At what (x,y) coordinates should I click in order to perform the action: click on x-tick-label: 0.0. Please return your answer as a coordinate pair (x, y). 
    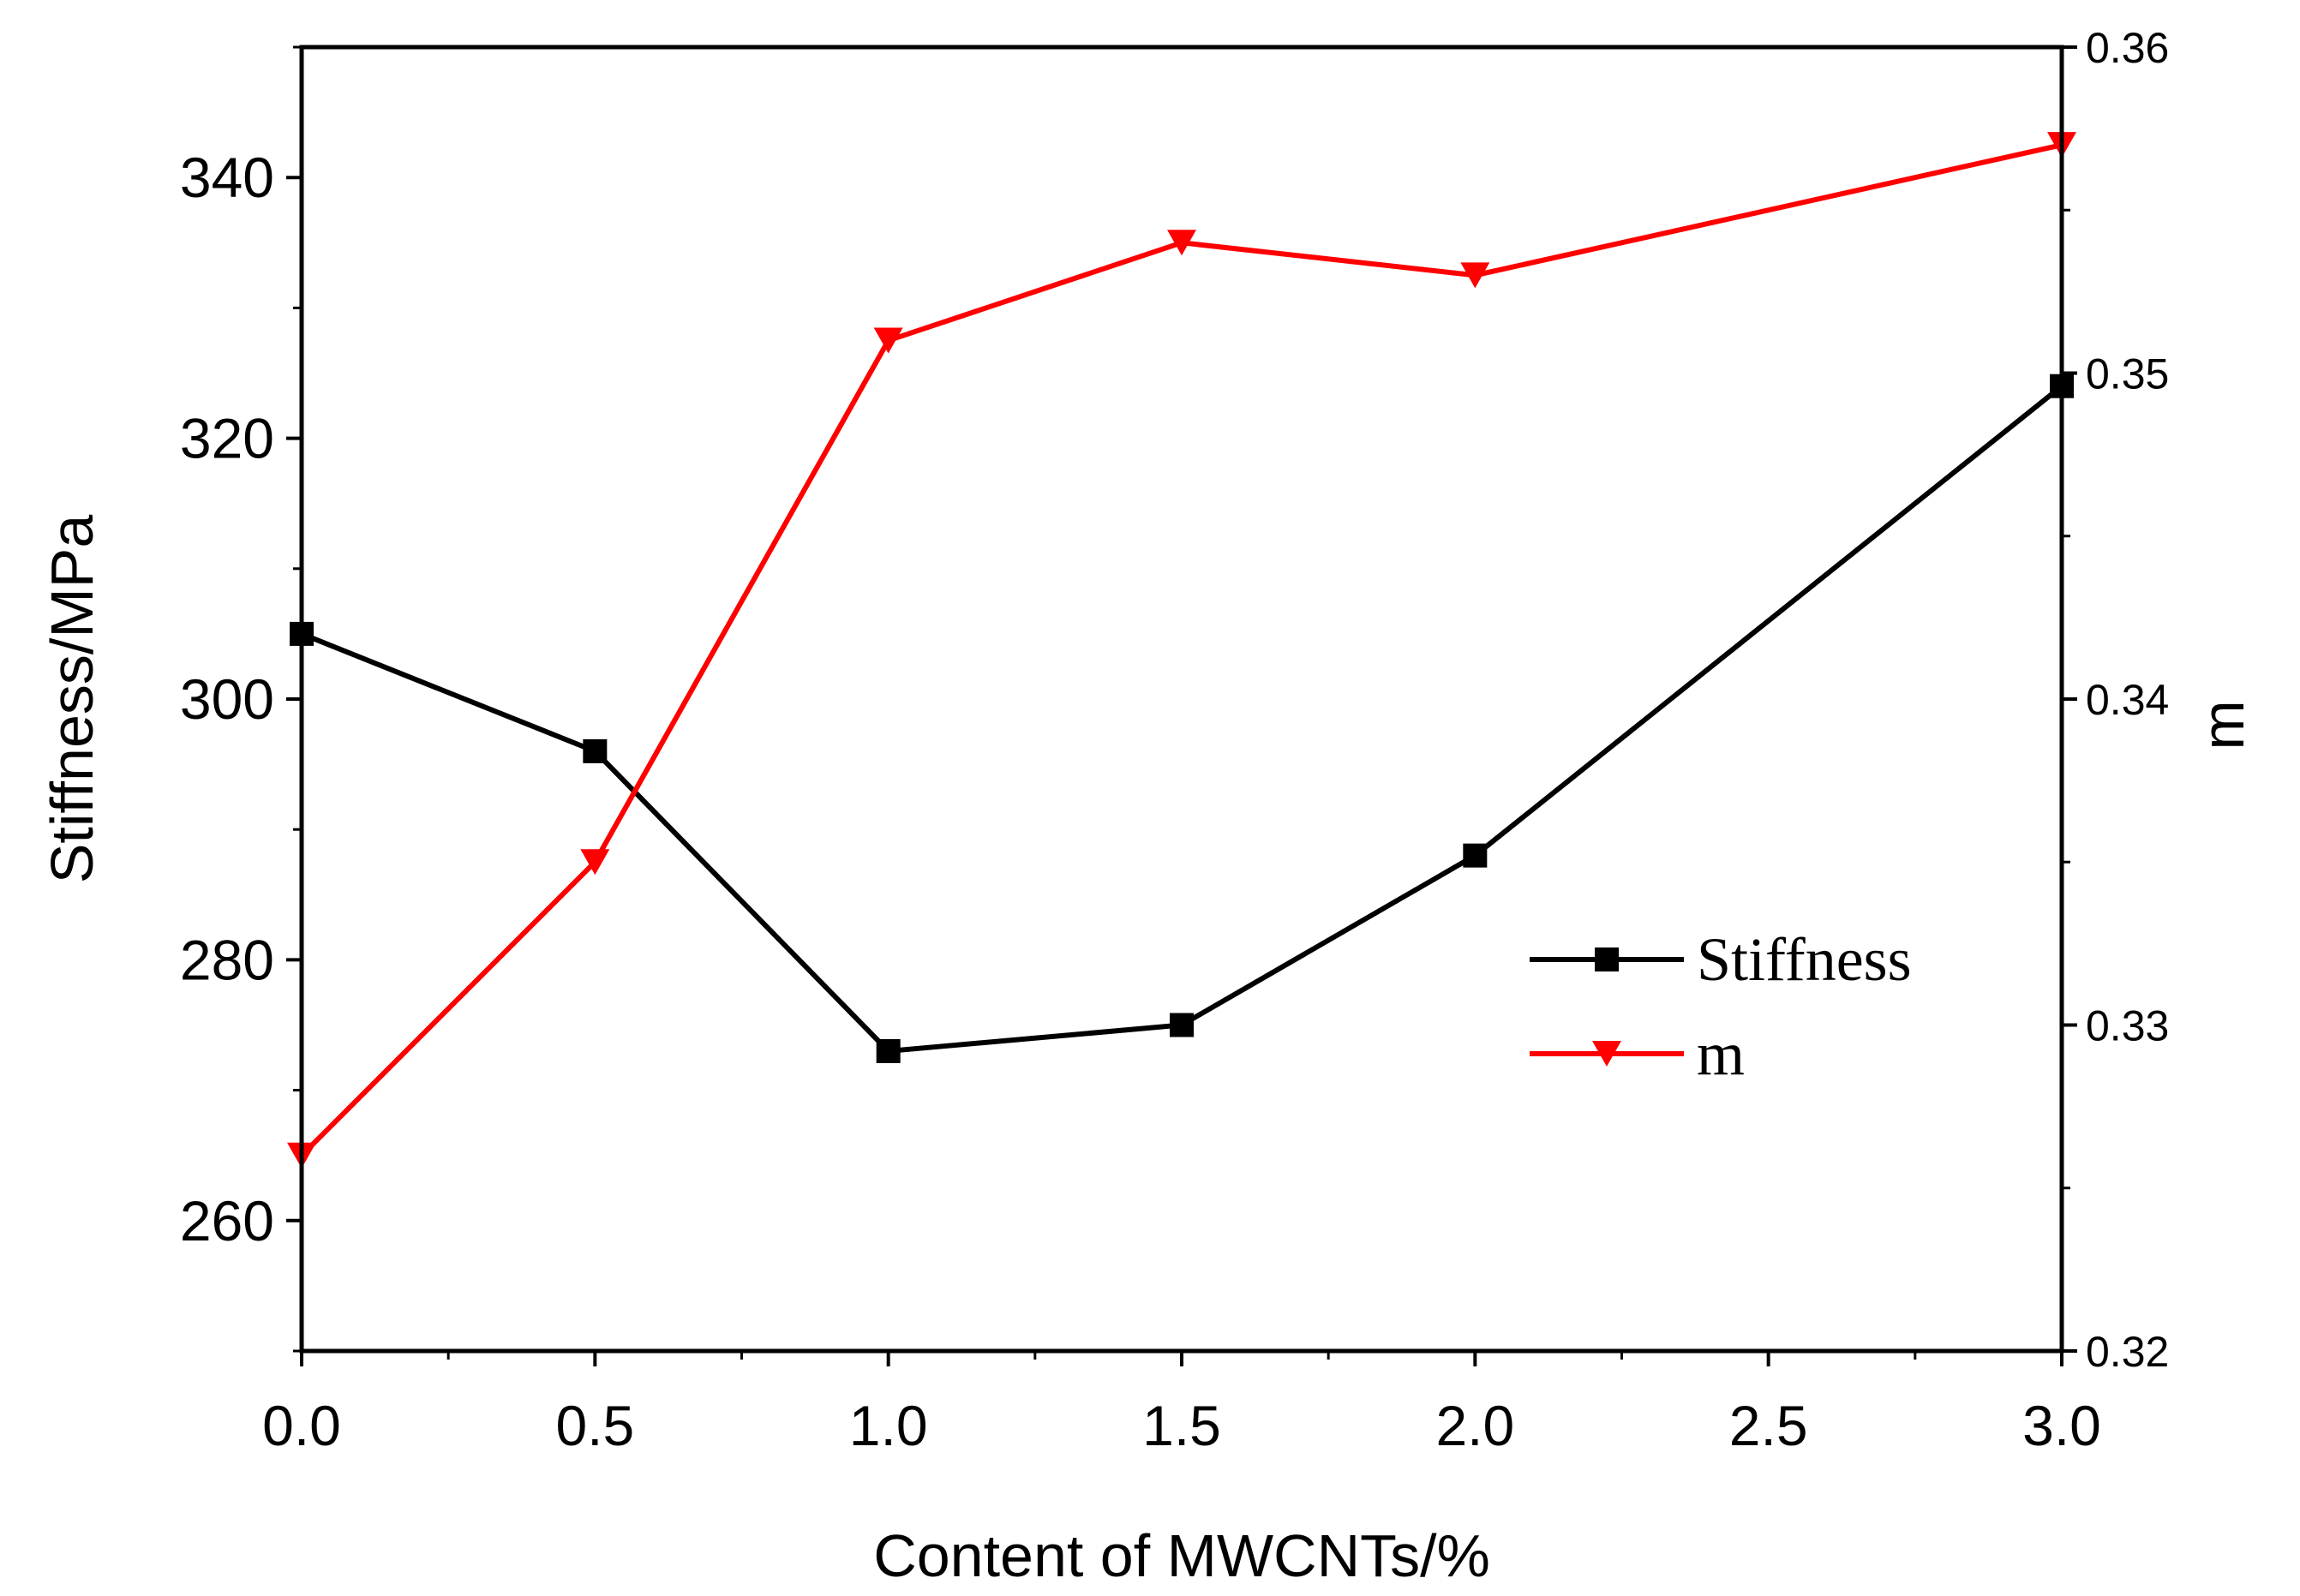
    Looking at the image, I should click on (301, 1426).